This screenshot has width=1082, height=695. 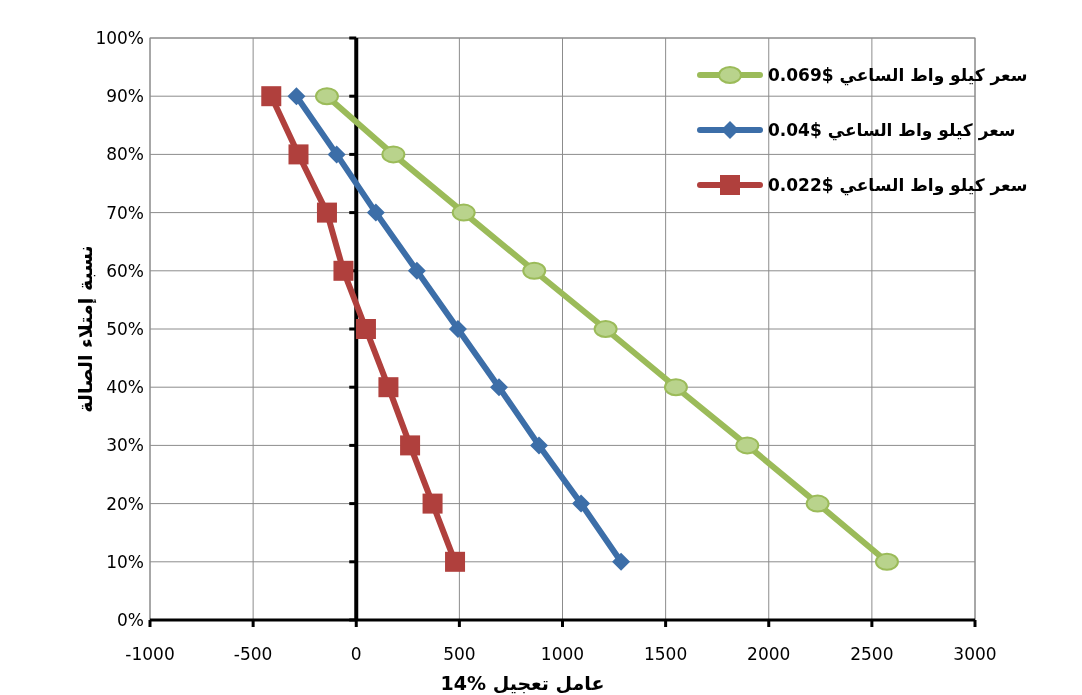 What do you see at coordinates (253, 654) in the screenshot?
I see `x-tick-label: -500` at bounding box center [253, 654].